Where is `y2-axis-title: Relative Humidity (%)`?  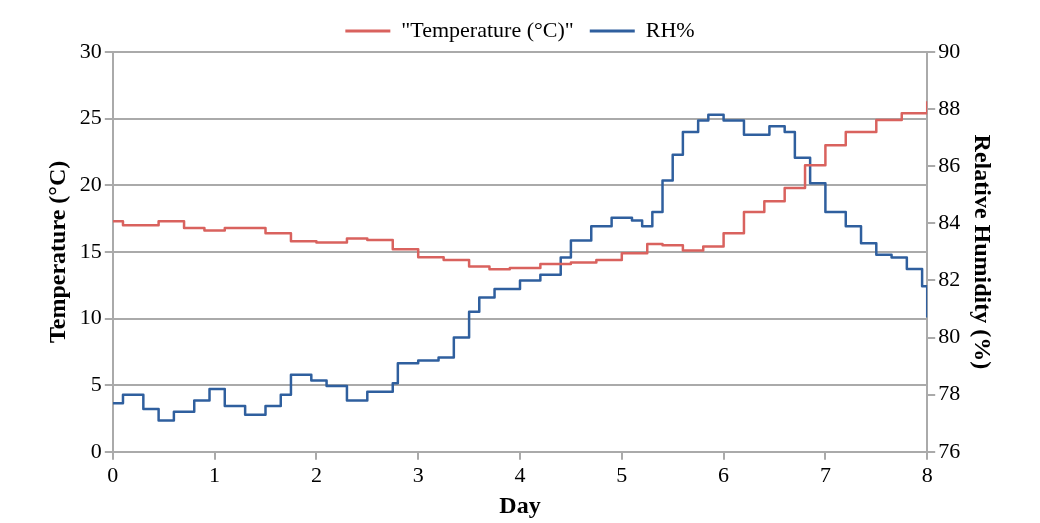
y2-axis-title: Relative Humidity (%) is located at coordinates (983, 252).